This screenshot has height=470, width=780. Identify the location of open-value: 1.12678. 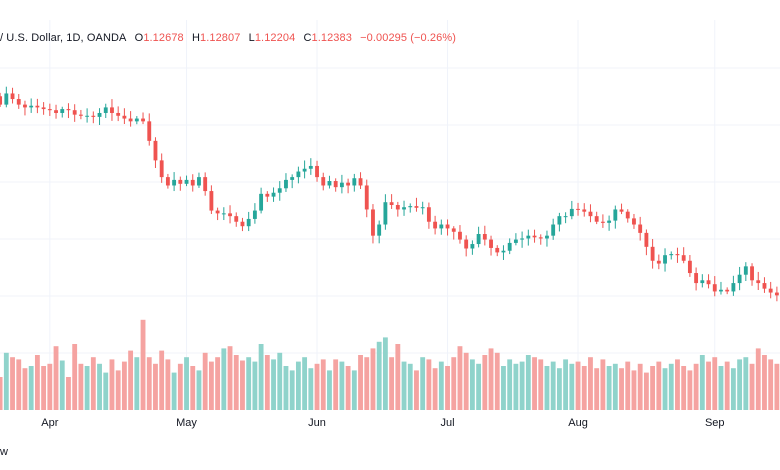
(163, 38).